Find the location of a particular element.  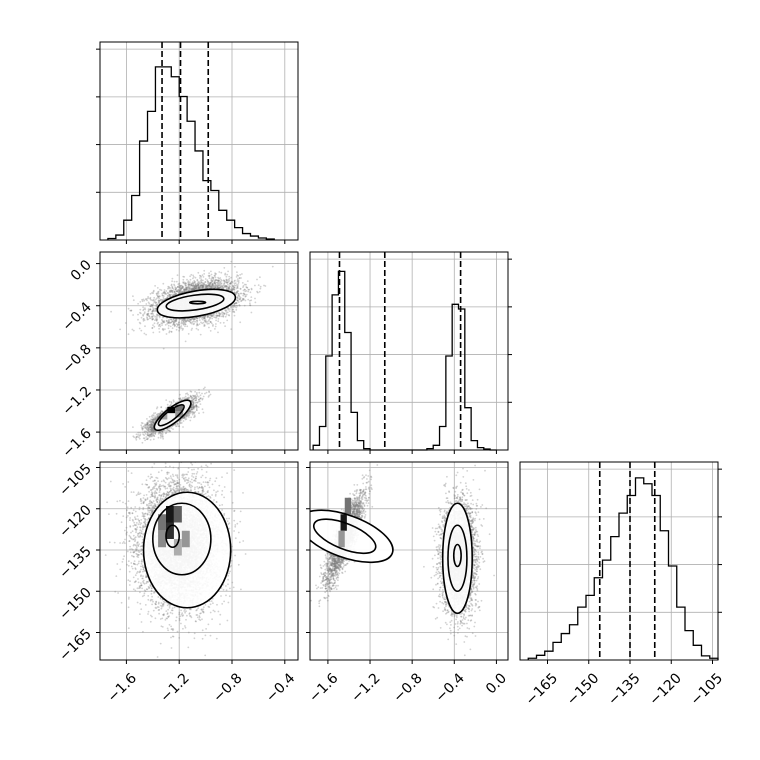

hist-p2-frame is located at coordinates (619, 561).